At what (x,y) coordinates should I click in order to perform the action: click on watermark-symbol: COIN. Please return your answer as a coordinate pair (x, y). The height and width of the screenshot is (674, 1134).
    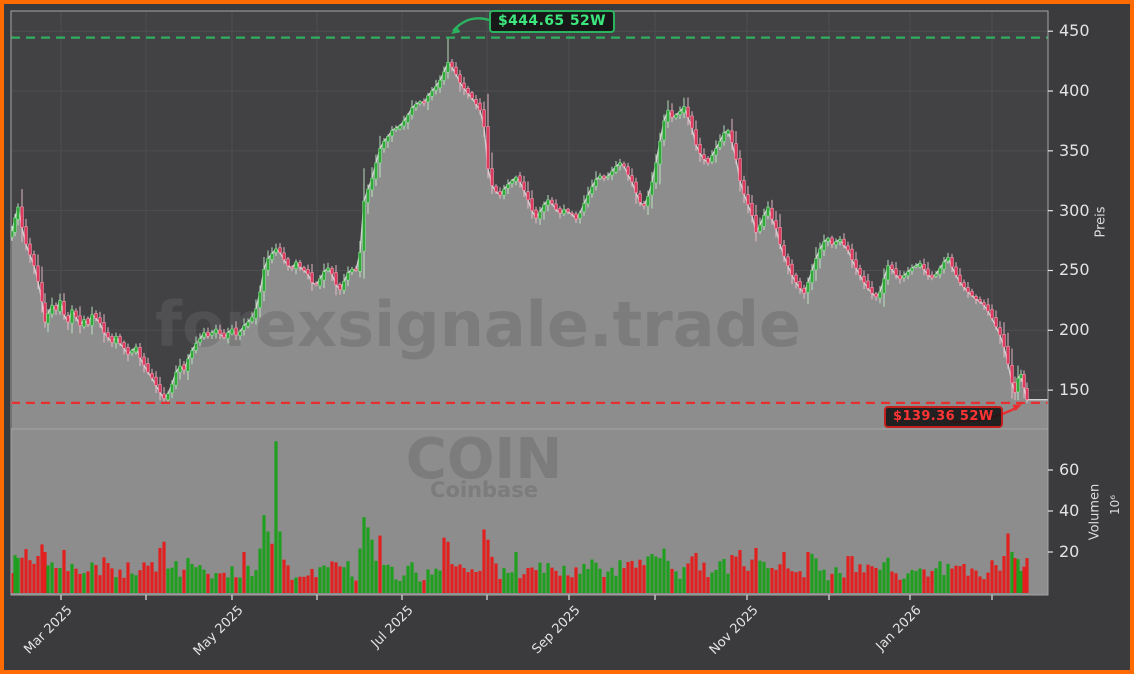
    Looking at the image, I should click on (484, 459).